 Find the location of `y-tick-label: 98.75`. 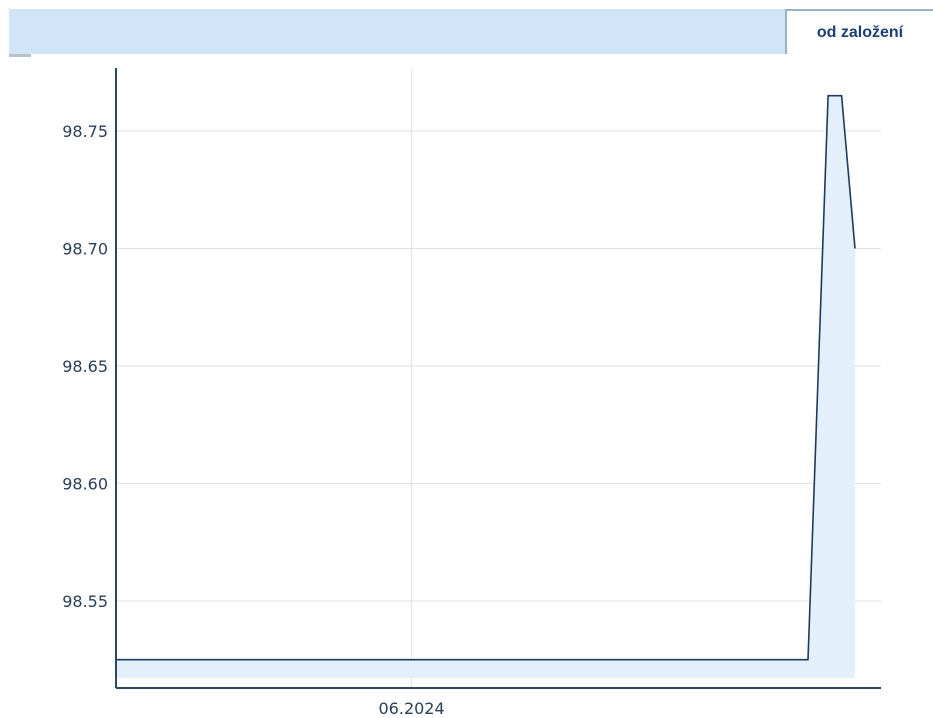

y-tick-label: 98.75 is located at coordinates (85, 131).